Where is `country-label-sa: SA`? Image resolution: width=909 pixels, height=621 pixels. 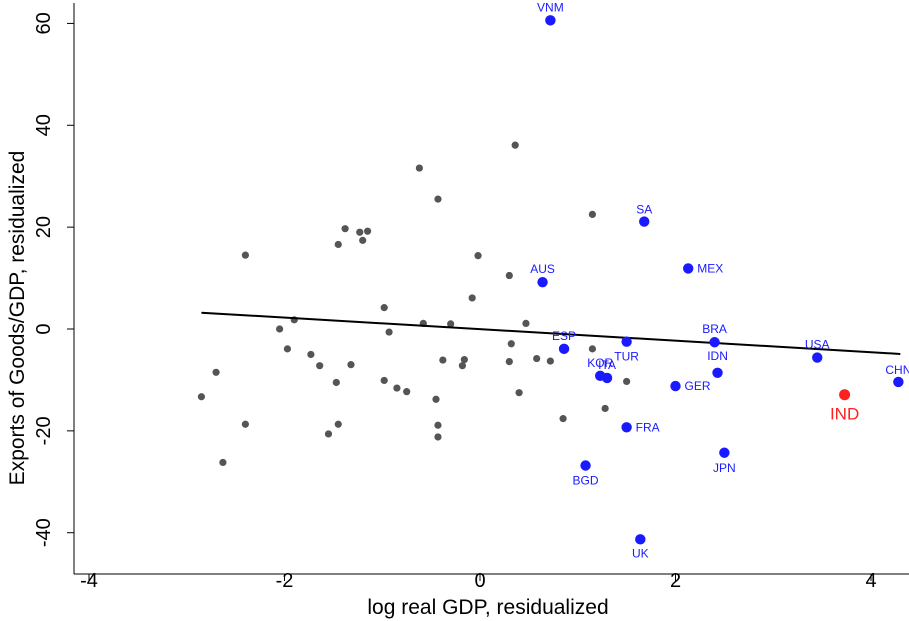
country-label-sa: SA is located at coordinates (644, 210).